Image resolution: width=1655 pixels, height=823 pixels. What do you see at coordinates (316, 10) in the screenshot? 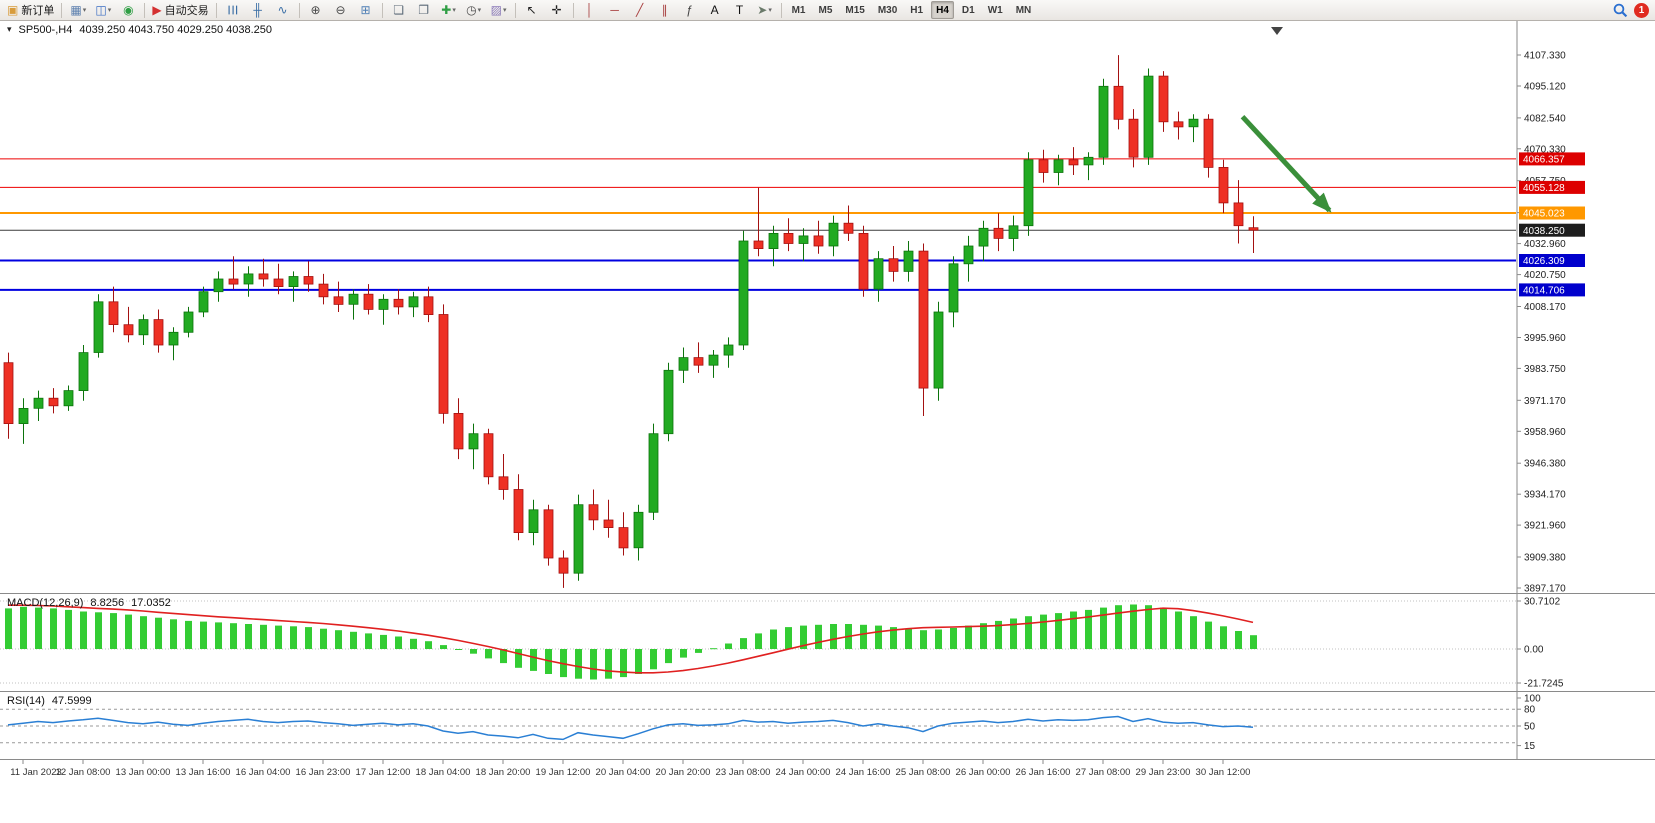
I see `zoom-in-button: ⊕` at bounding box center [316, 10].